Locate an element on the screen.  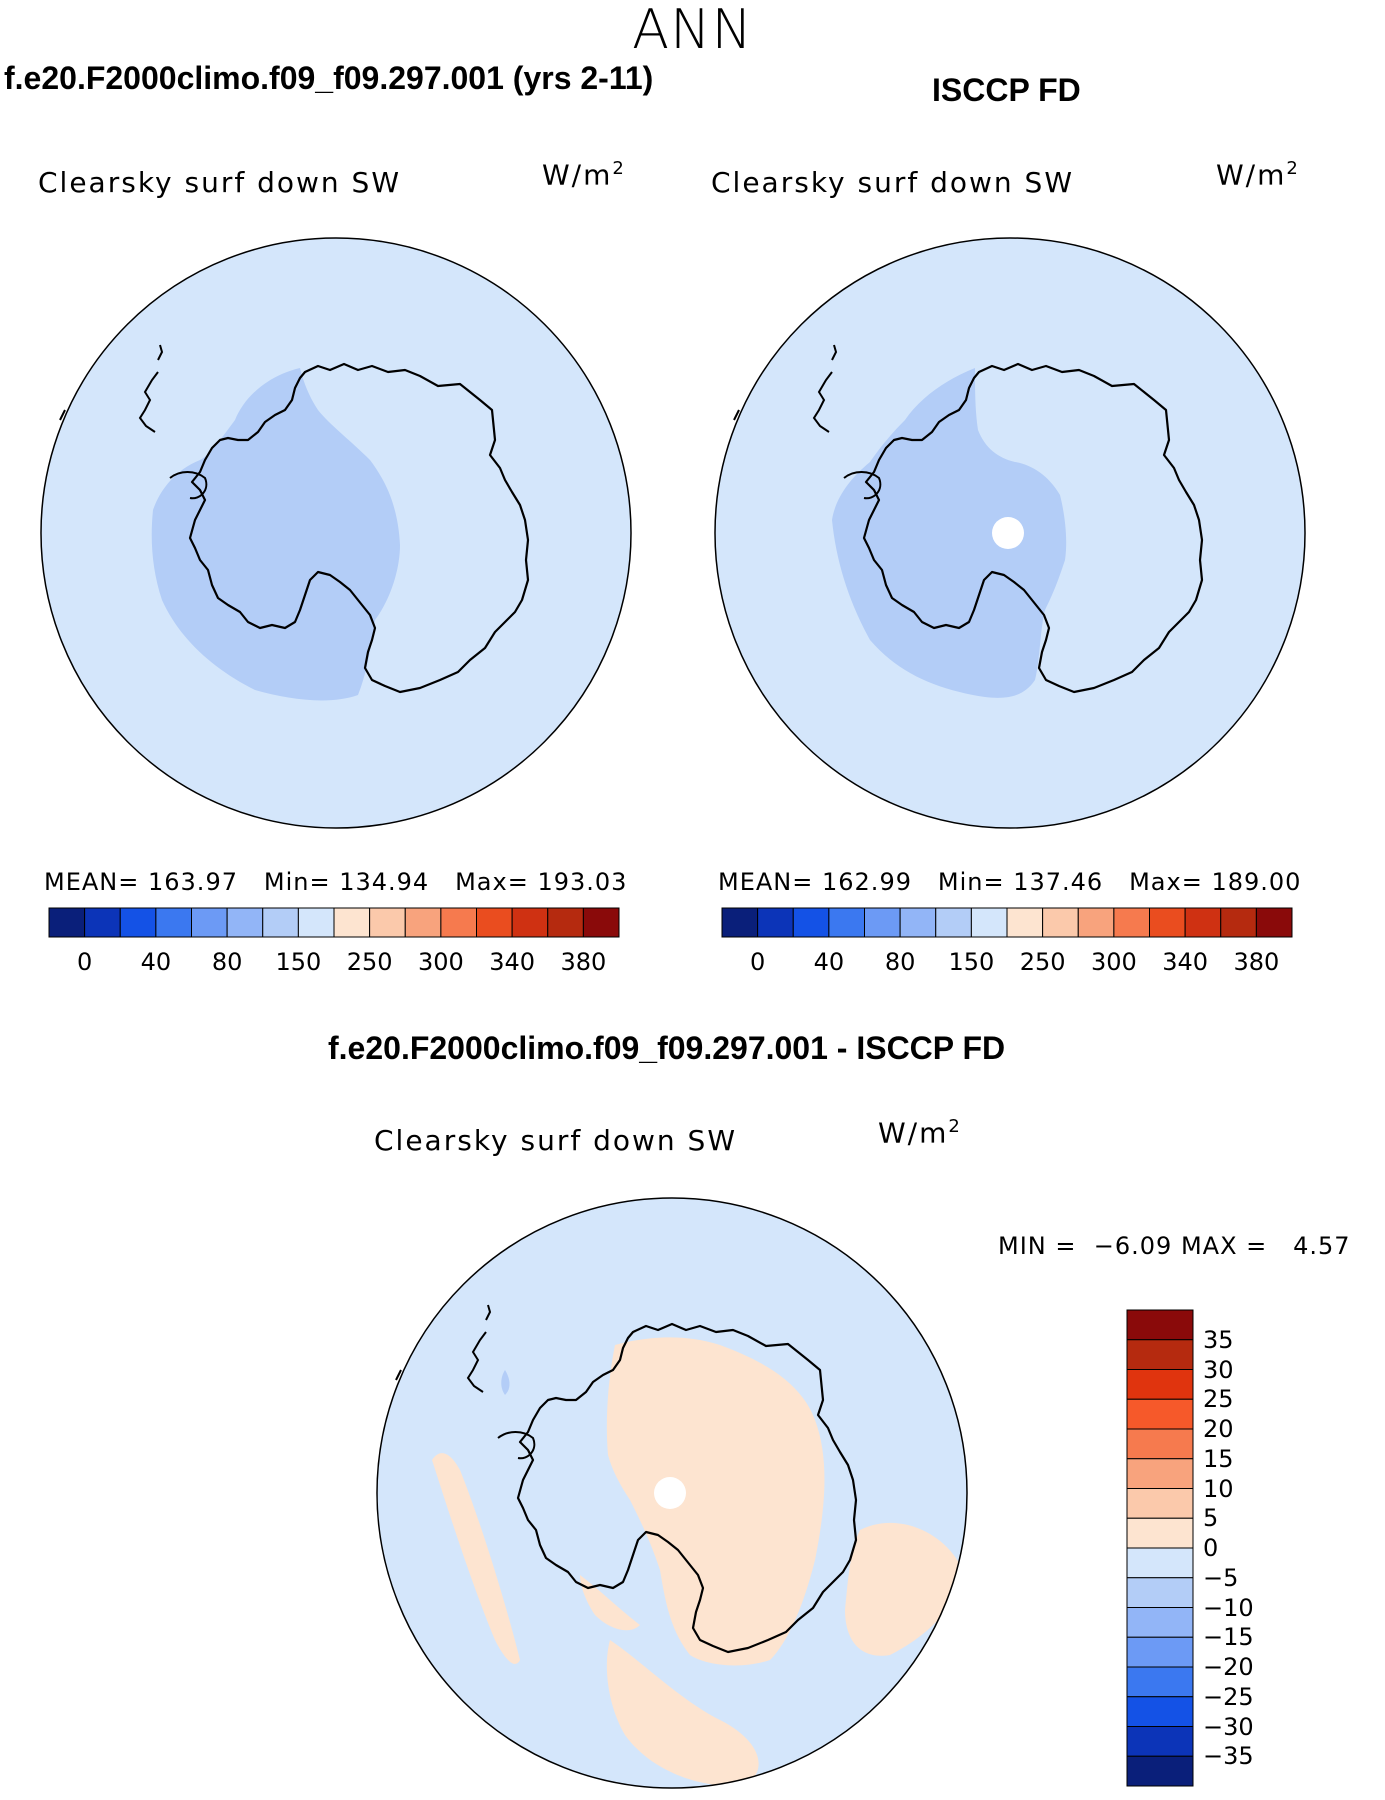
panel-model-units: W/m2 is located at coordinates (584, 175).